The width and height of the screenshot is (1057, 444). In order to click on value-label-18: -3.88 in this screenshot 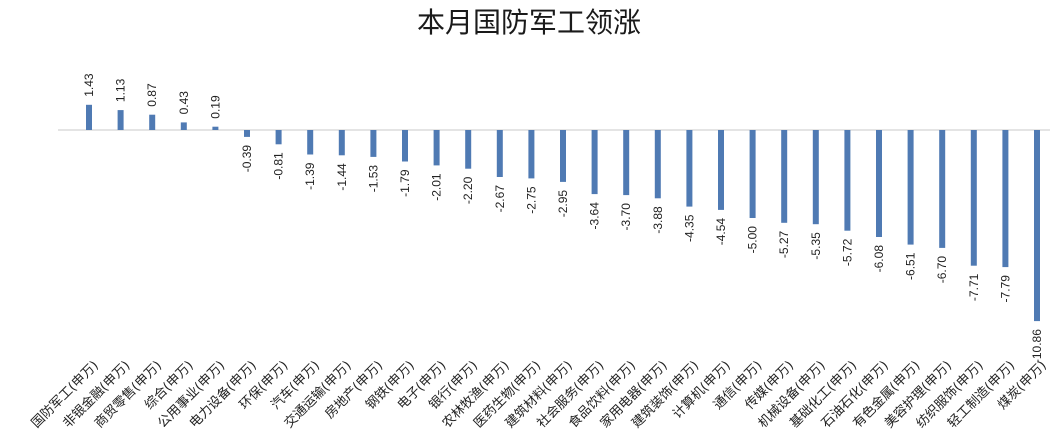, I will do `click(658, 220)`.